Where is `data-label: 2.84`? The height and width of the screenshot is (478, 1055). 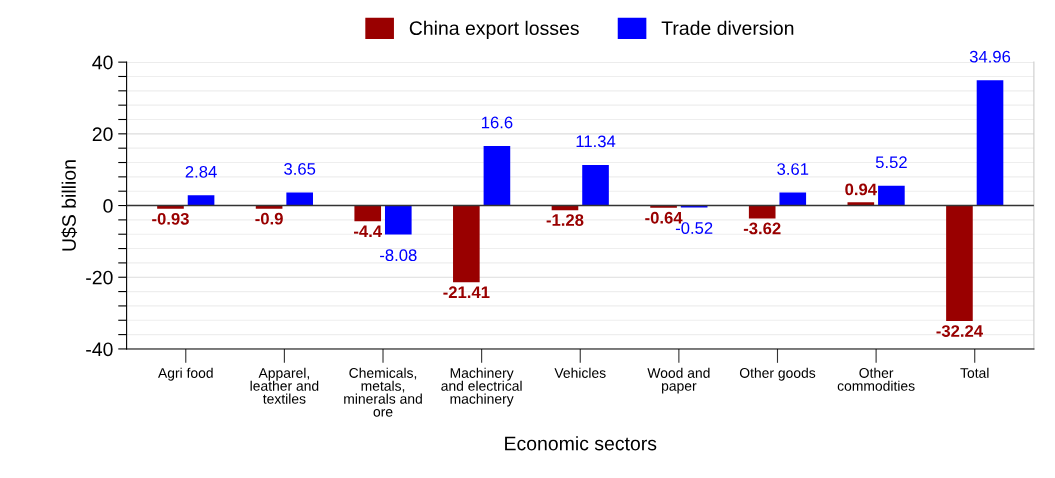 data-label: 2.84 is located at coordinates (201, 171).